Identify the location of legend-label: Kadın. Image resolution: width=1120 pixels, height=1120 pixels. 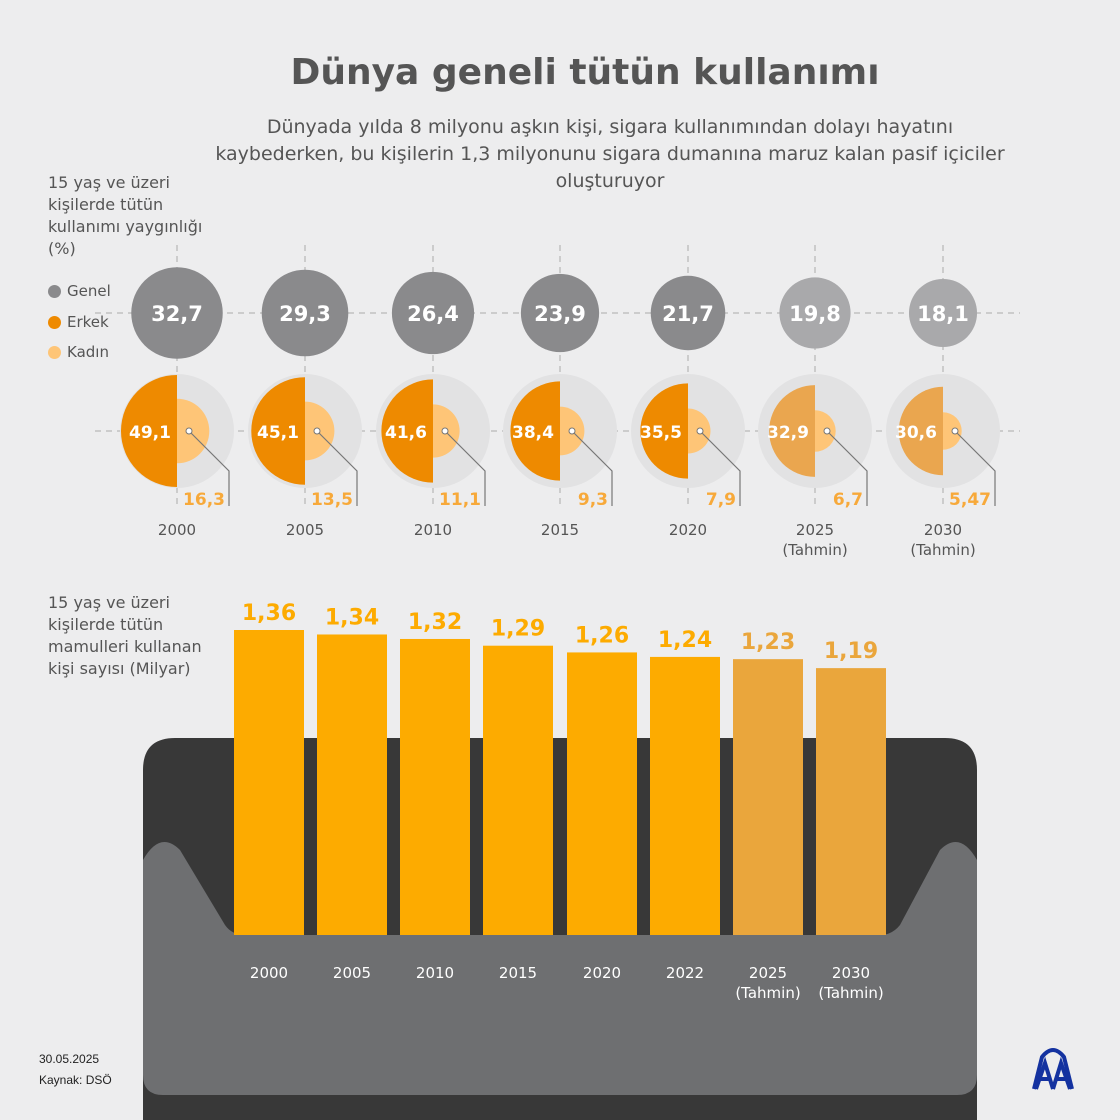
(88, 352).